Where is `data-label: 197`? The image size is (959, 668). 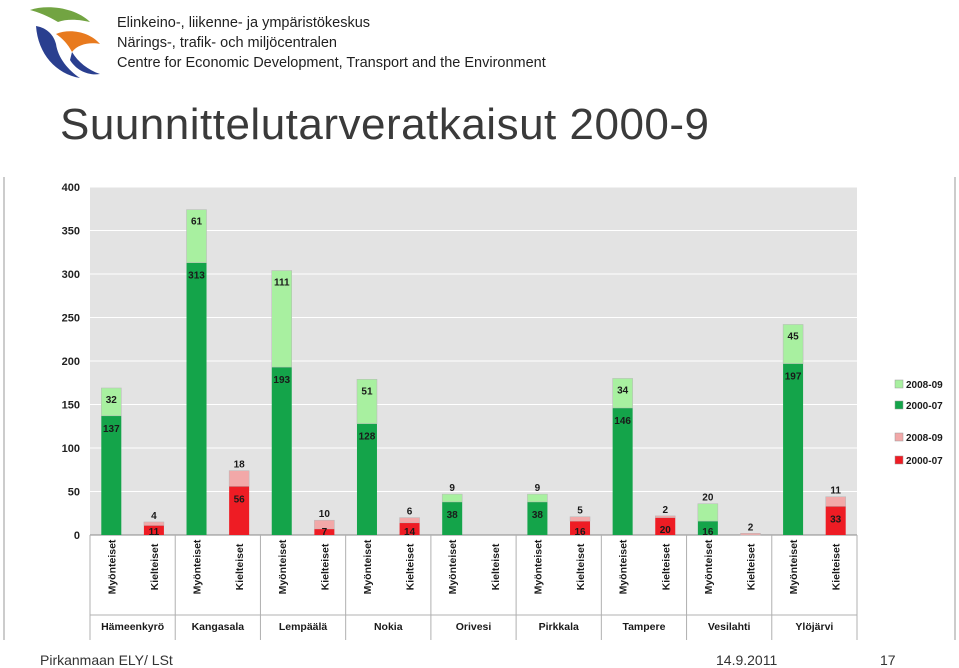
data-label: 197 is located at coordinates (793, 377).